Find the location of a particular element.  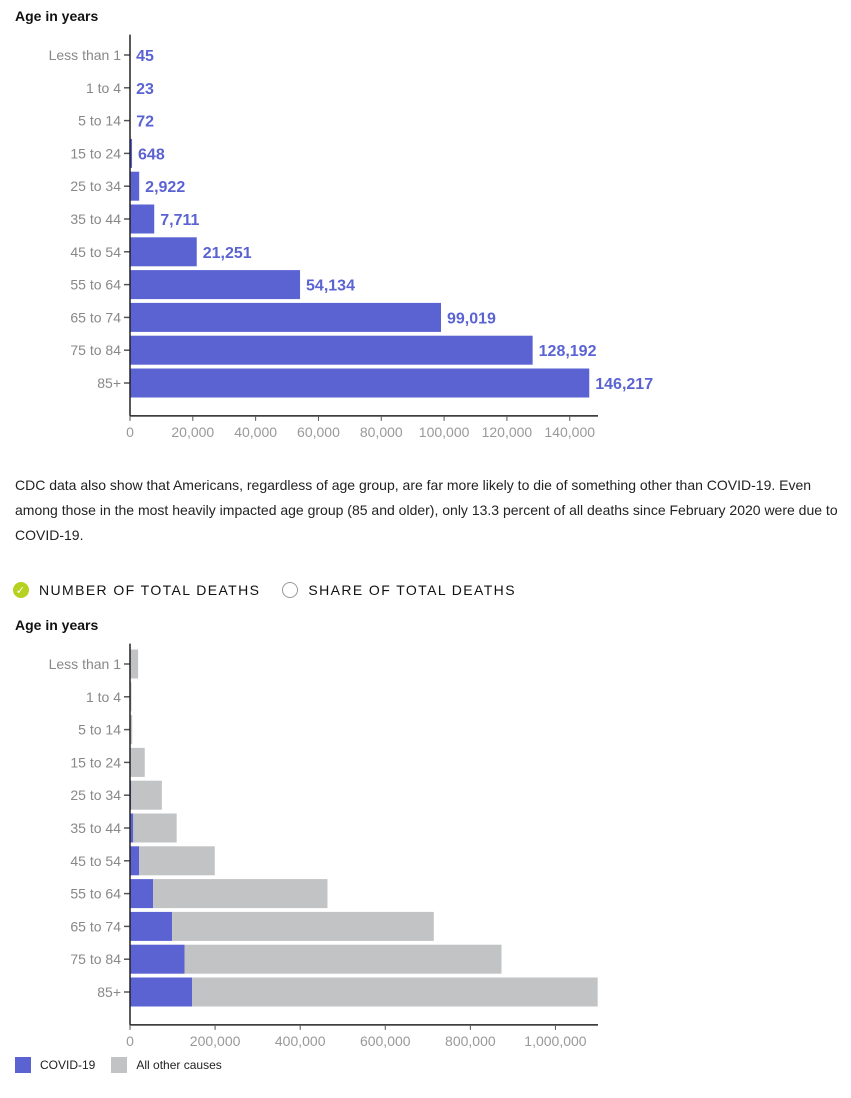

data-label: 146,217 is located at coordinates (624, 384).